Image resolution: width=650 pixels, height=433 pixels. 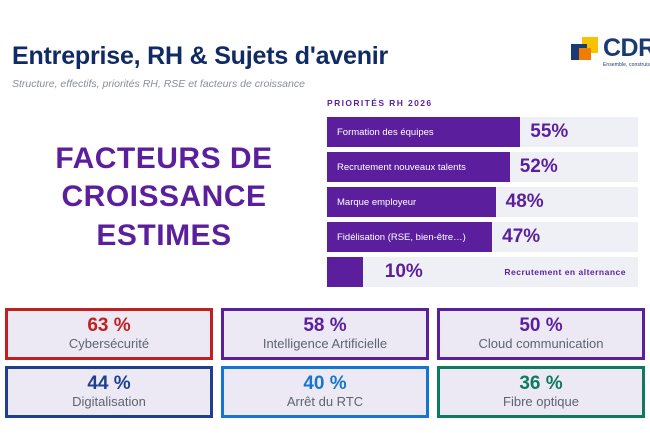 What do you see at coordinates (380, 103) in the screenshot?
I see `chart-title: PRIORITÉS RH 2026` at bounding box center [380, 103].